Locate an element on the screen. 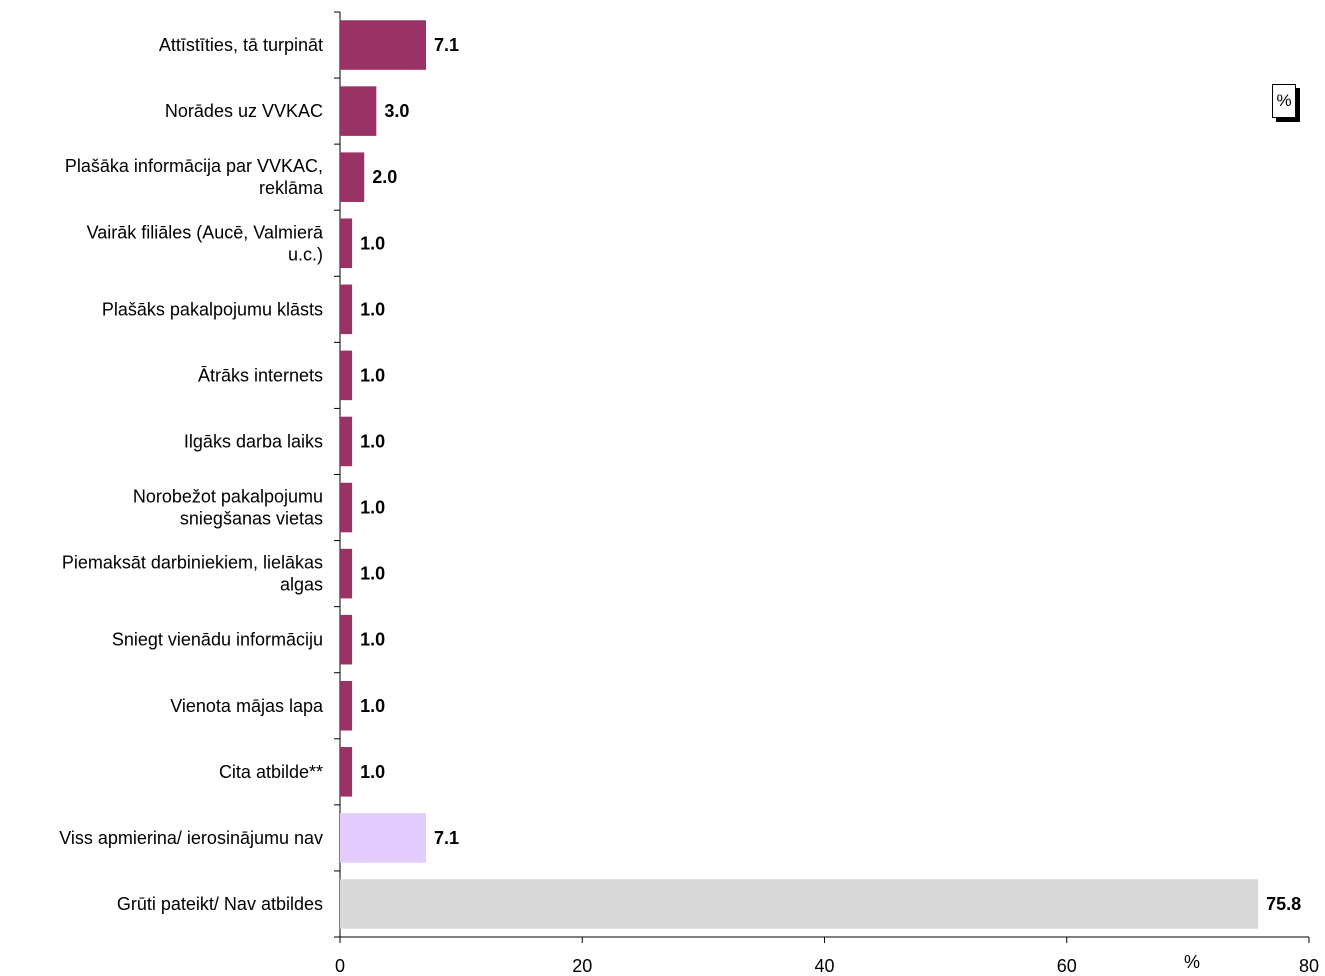 Image resolution: width=1325 pixels, height=976 pixels. x-tick-label: 20 is located at coordinates (582, 966).